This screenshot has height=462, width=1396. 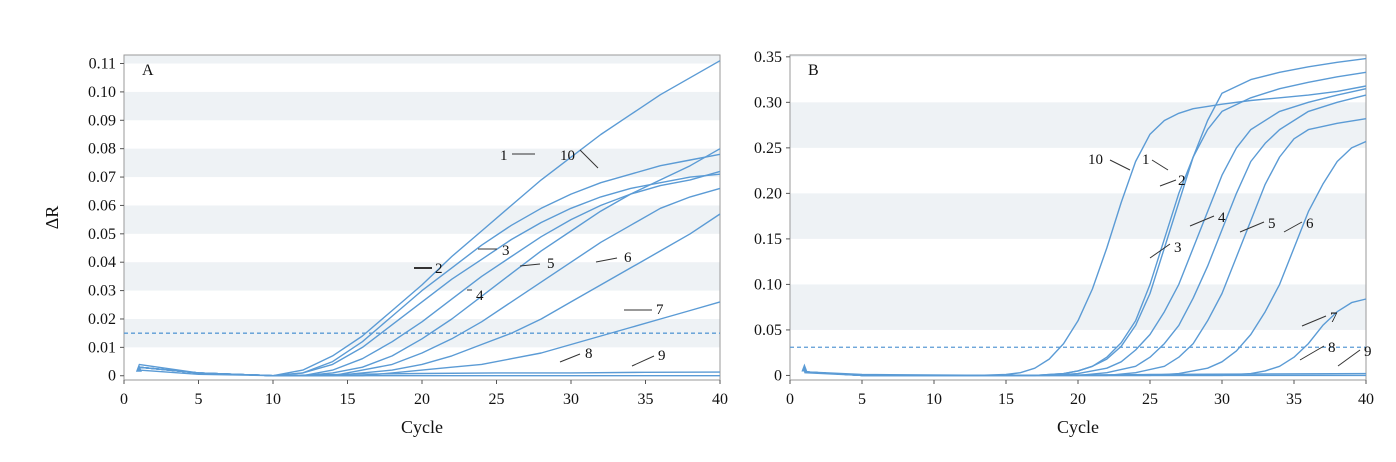 I want to click on y-tick-label: 0.25, so click(x=768, y=148).